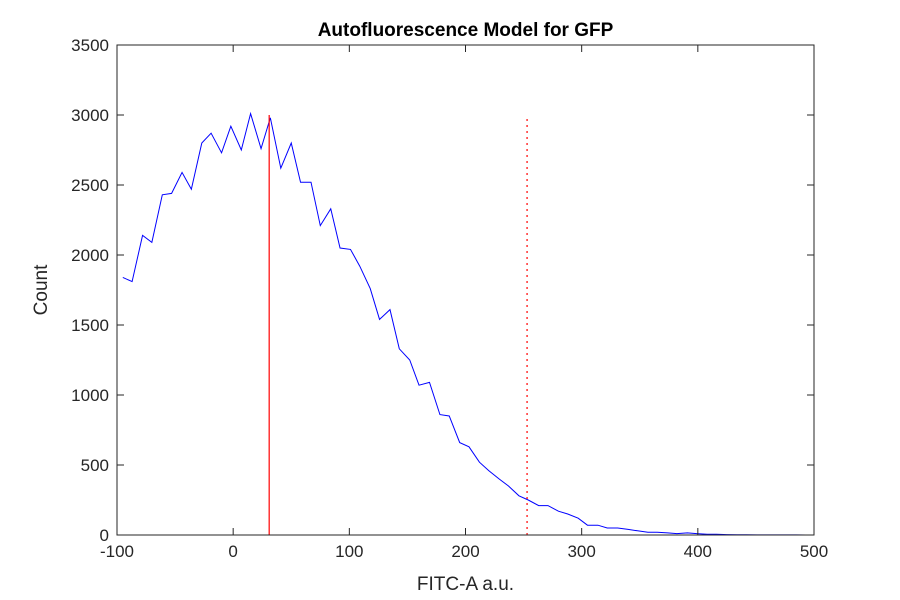  What do you see at coordinates (117, 551) in the screenshot?
I see `x-tick-label: -100` at bounding box center [117, 551].